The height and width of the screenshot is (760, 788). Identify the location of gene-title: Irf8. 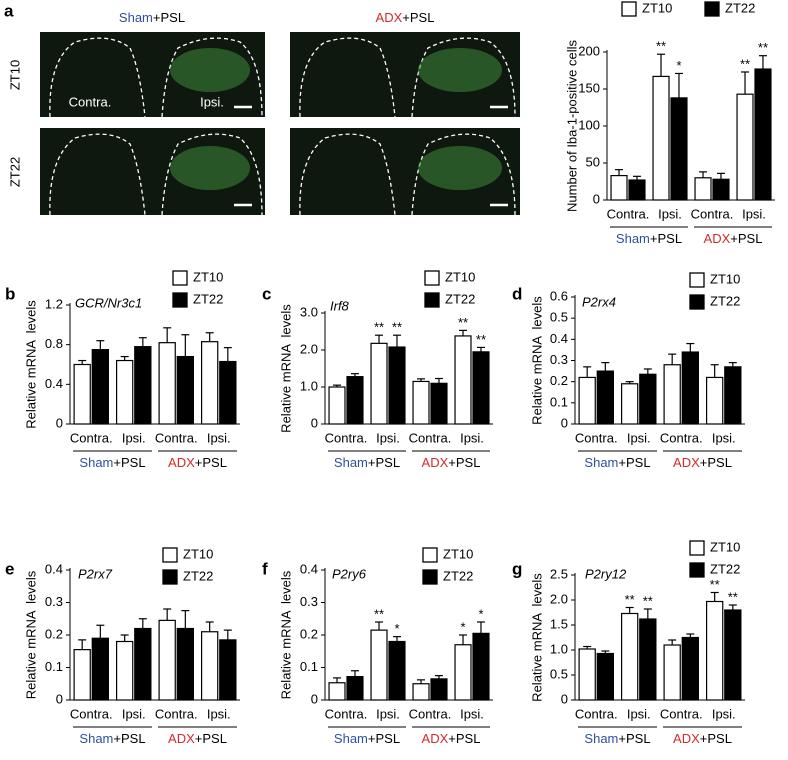
(340, 305).